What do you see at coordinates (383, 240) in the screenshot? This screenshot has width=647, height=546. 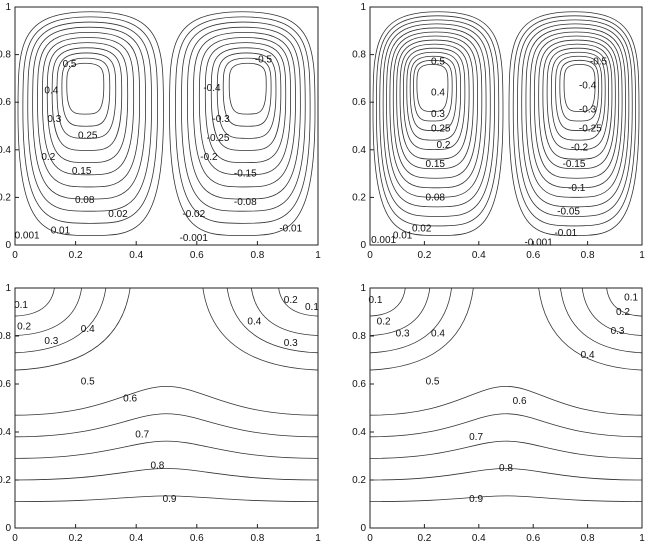 I see `contour-label: 0.001` at bounding box center [383, 240].